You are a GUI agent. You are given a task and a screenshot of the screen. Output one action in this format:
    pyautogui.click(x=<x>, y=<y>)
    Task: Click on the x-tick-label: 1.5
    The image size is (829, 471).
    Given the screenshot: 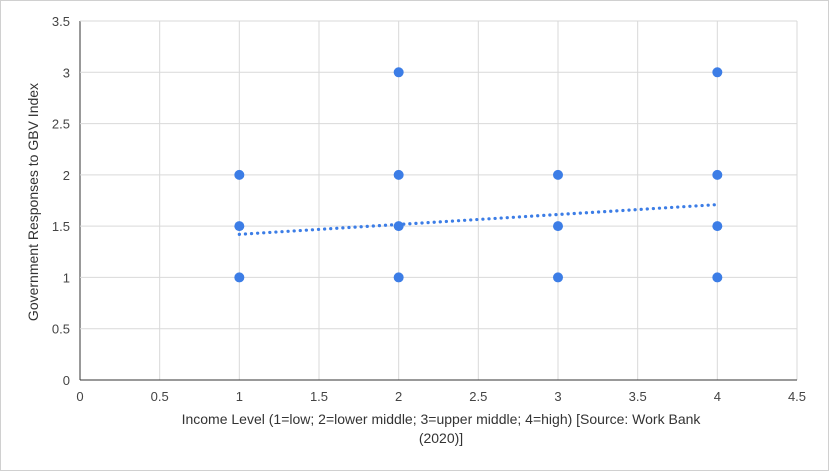 What is the action you would take?
    pyautogui.click(x=319, y=396)
    